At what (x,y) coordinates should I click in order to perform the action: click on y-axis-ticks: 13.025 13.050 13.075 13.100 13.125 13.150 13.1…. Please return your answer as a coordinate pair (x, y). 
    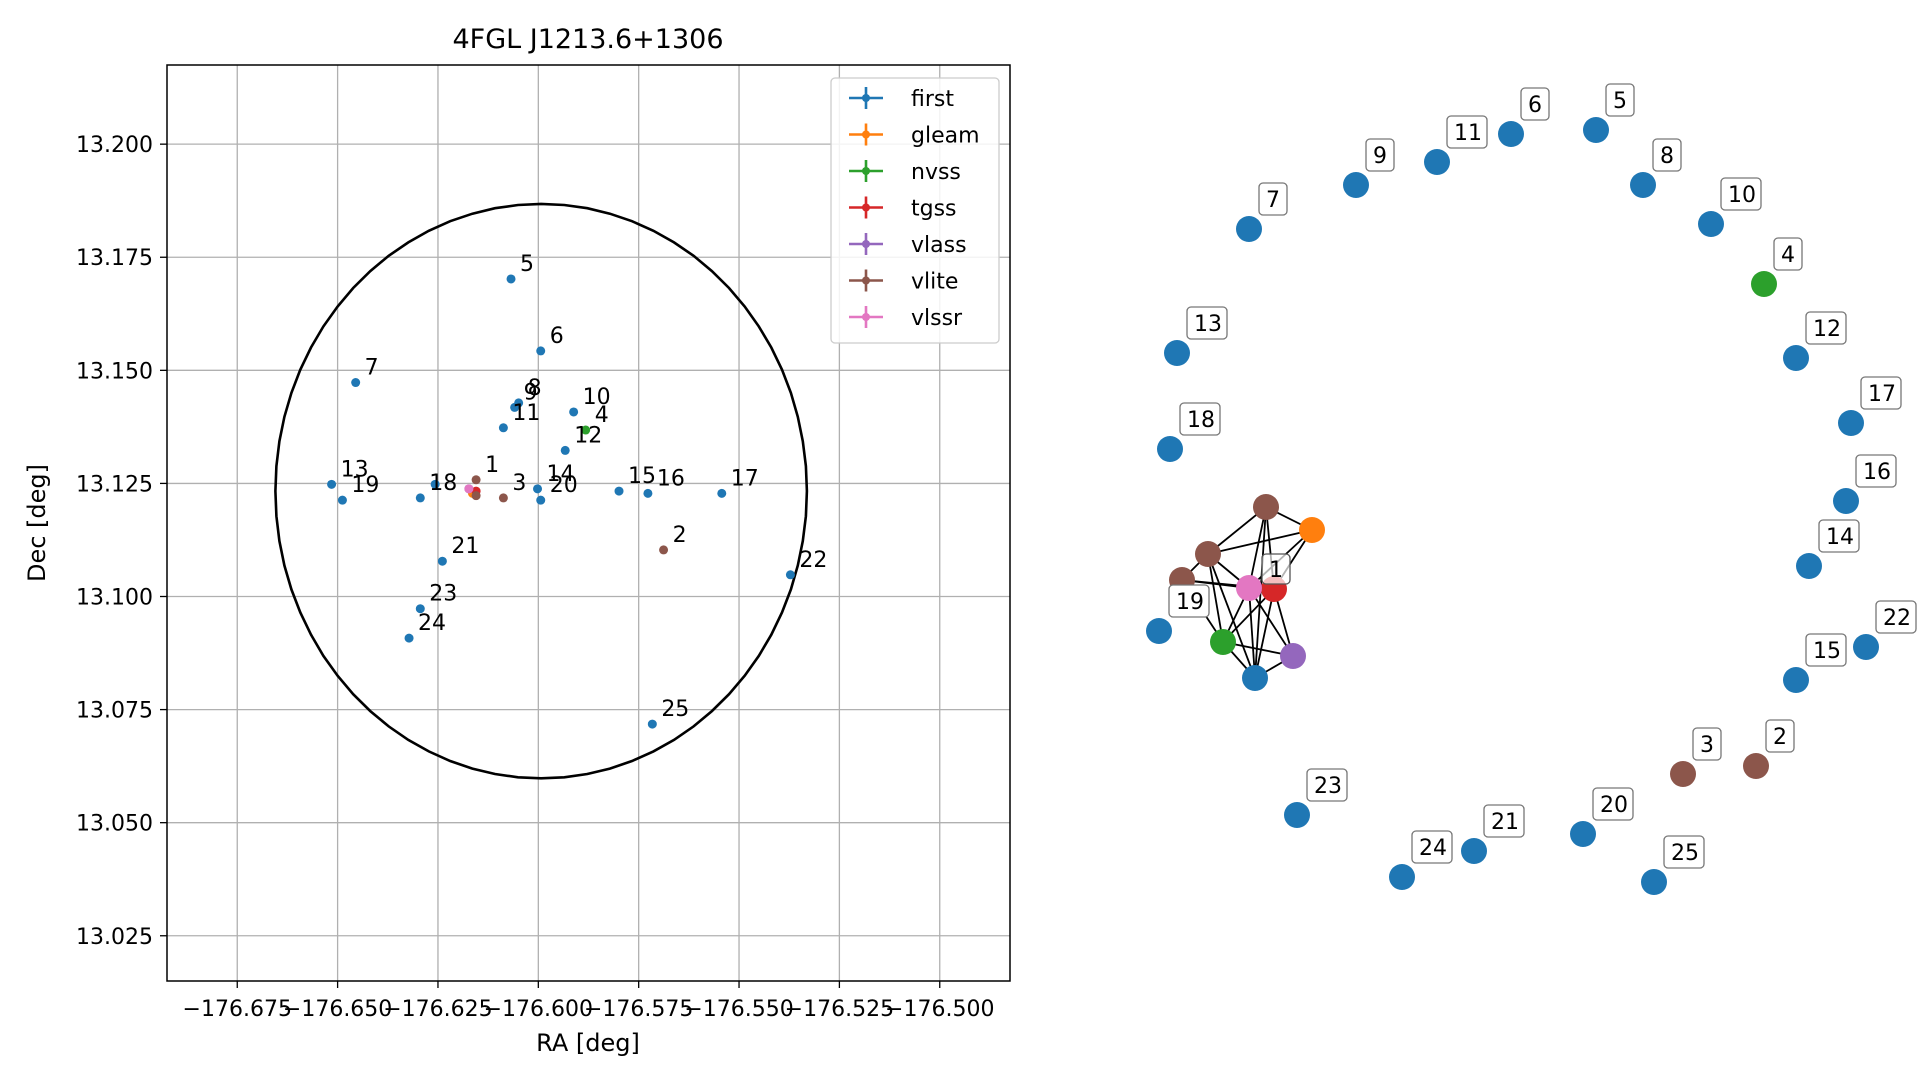
    Looking at the image, I should click on (121, 541).